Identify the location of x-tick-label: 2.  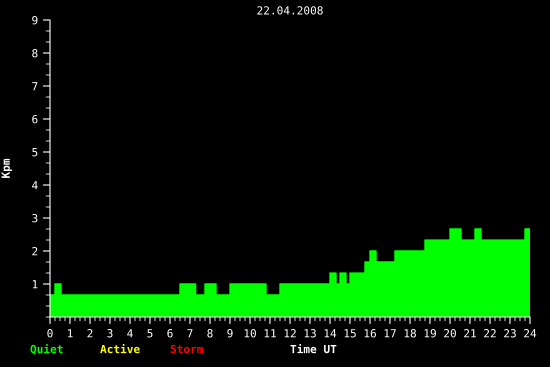
(89, 333).